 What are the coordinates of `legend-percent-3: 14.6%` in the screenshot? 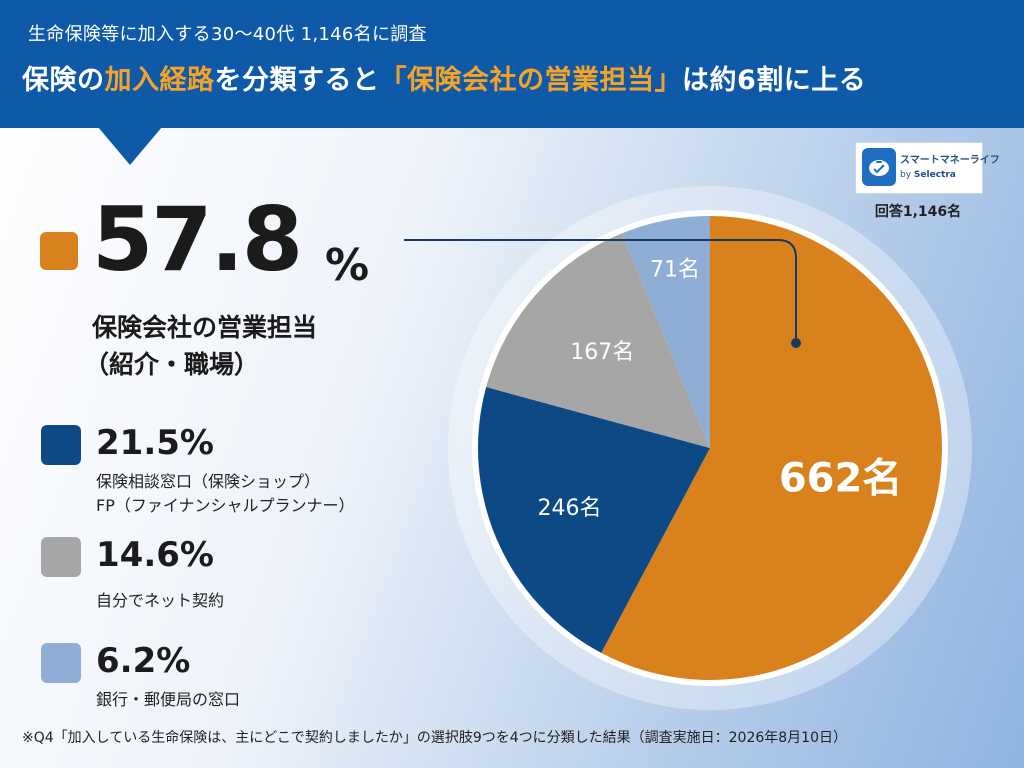 It's located at (155, 555).